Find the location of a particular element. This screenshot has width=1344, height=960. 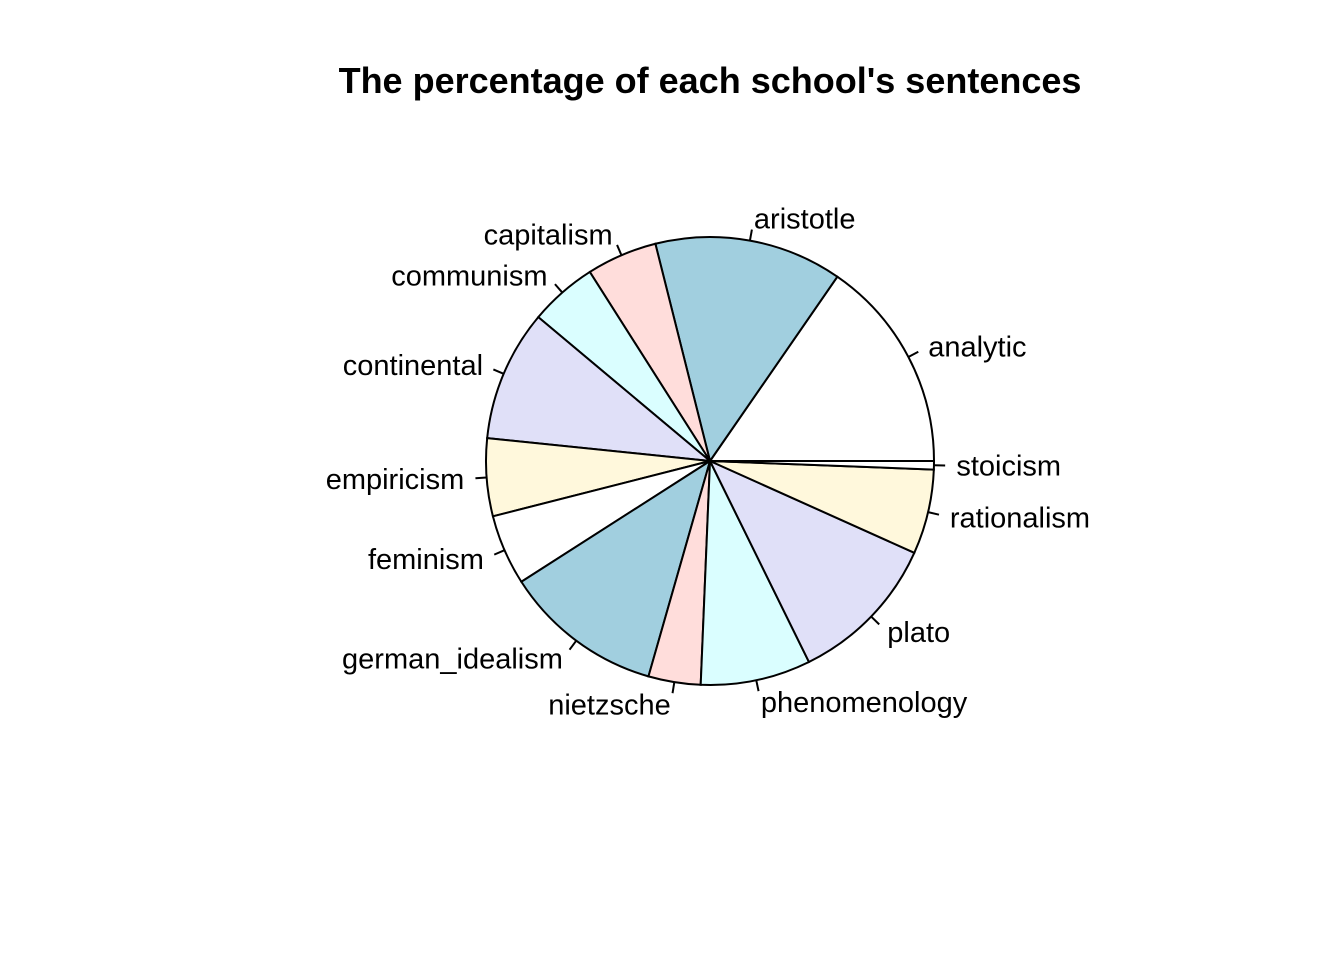

slice-label-phenomenology: phenomenology is located at coordinates (864, 703).